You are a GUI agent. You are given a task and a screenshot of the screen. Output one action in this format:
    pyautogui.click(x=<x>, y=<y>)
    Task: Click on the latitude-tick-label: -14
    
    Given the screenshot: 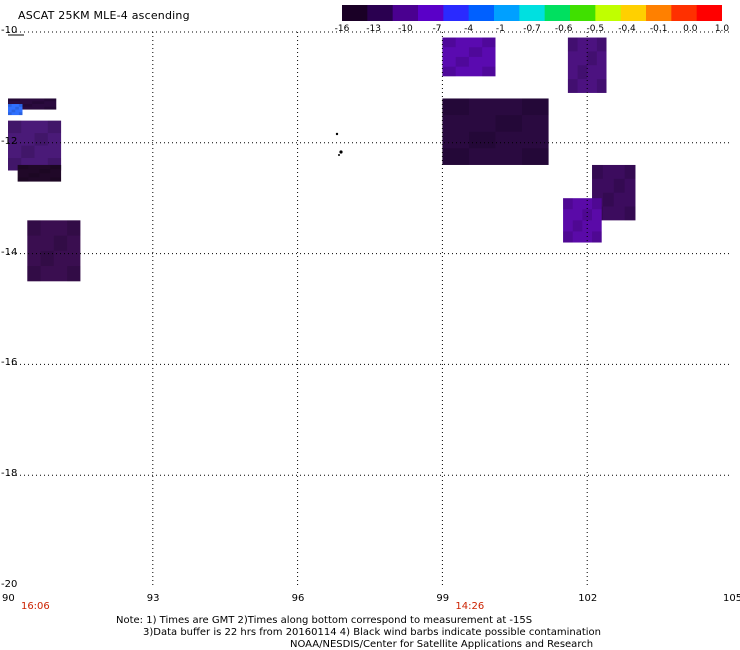 What is the action you would take?
    pyautogui.click(x=9, y=252)
    